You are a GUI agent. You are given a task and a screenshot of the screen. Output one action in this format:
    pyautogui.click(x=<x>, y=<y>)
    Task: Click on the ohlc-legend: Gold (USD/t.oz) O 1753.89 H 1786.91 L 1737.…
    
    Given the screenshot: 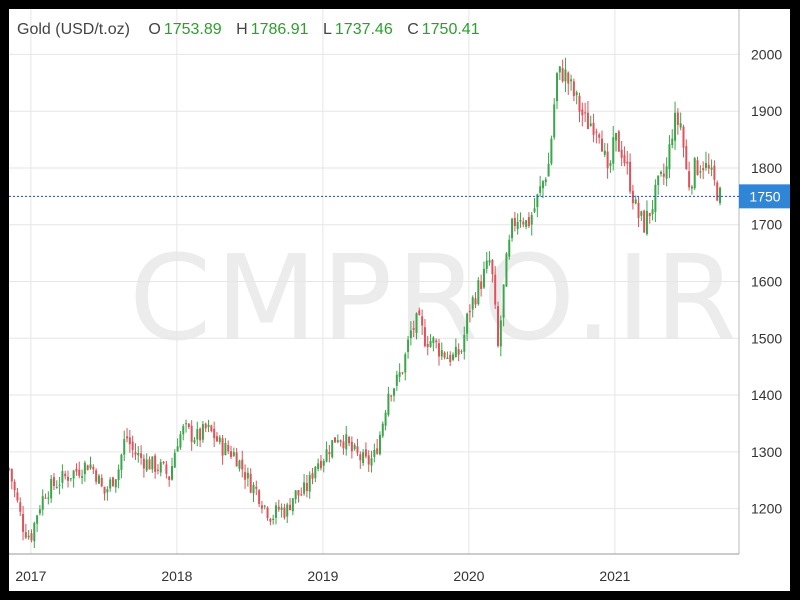 What is the action you would take?
    pyautogui.click(x=248, y=30)
    